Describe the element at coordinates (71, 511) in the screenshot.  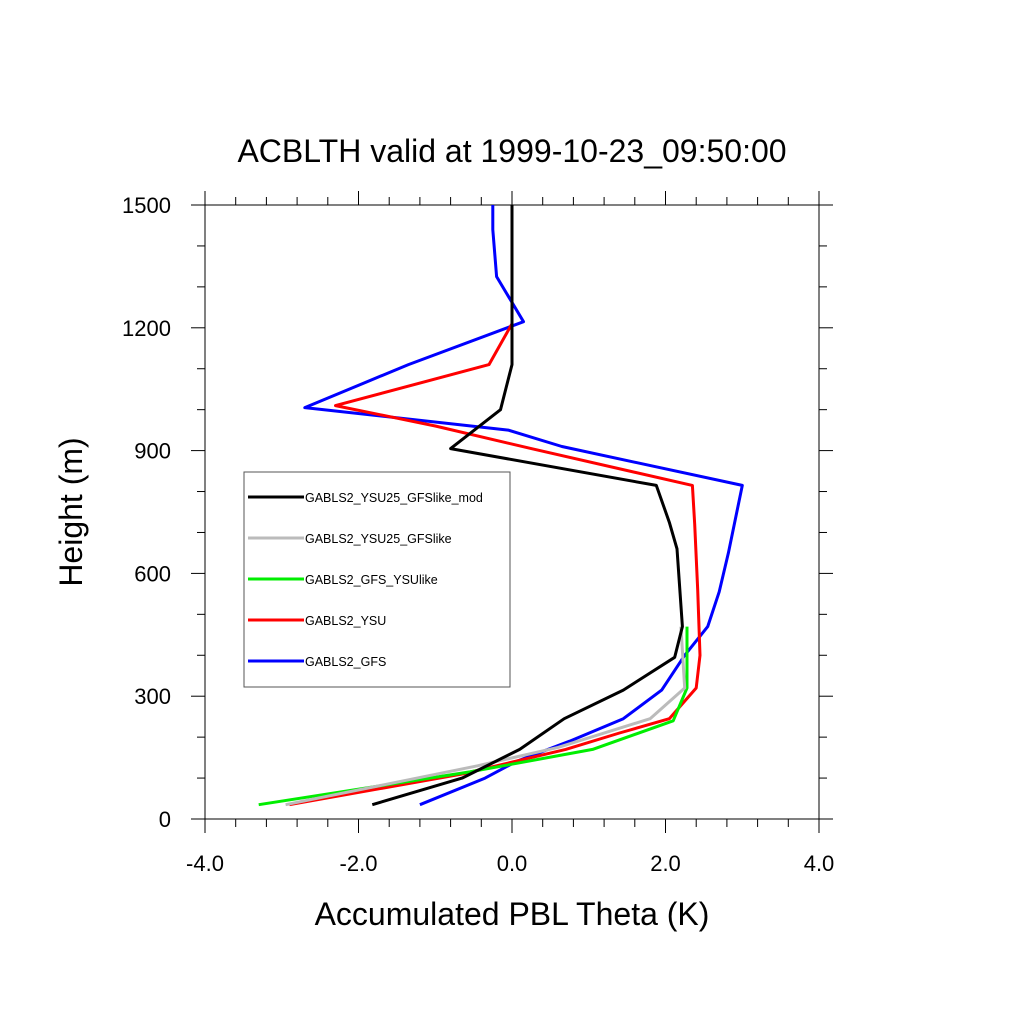
I see `y-axis-label: Height (m)` at that location.